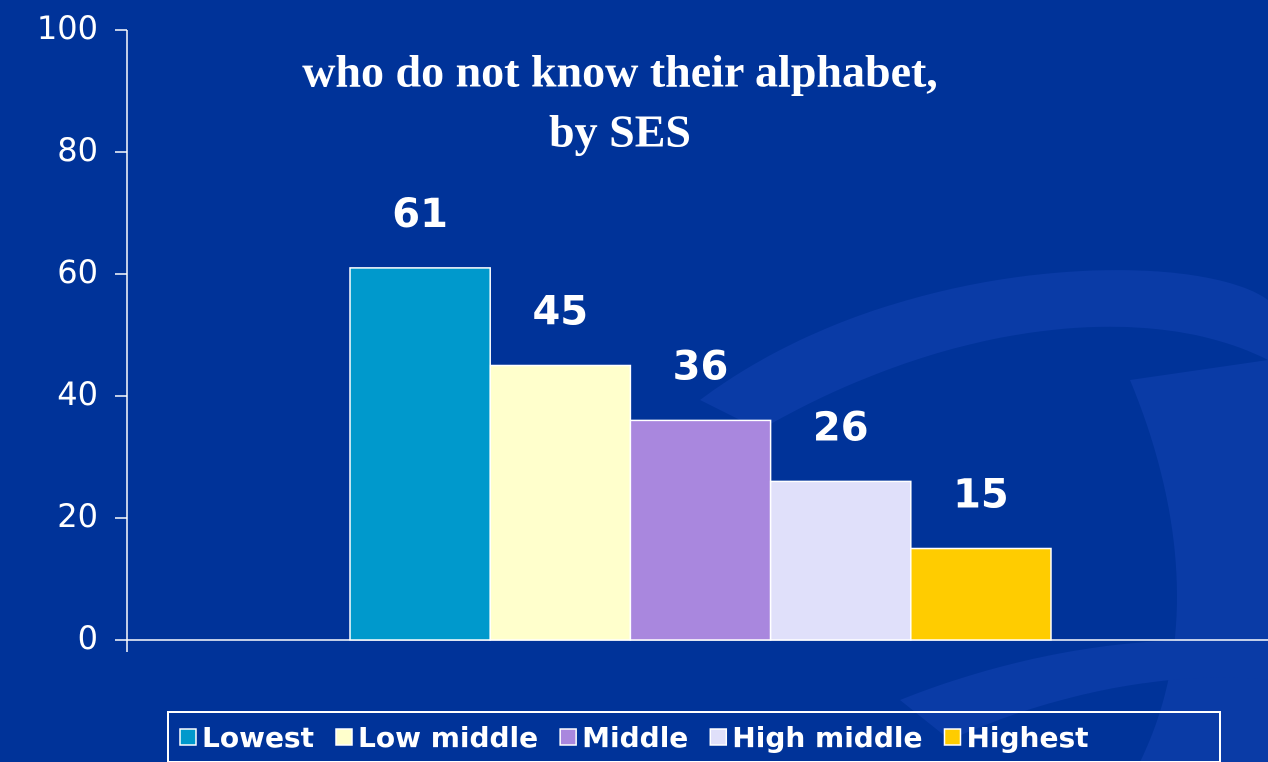  I want to click on legend-label: Highest, so click(1027, 737).